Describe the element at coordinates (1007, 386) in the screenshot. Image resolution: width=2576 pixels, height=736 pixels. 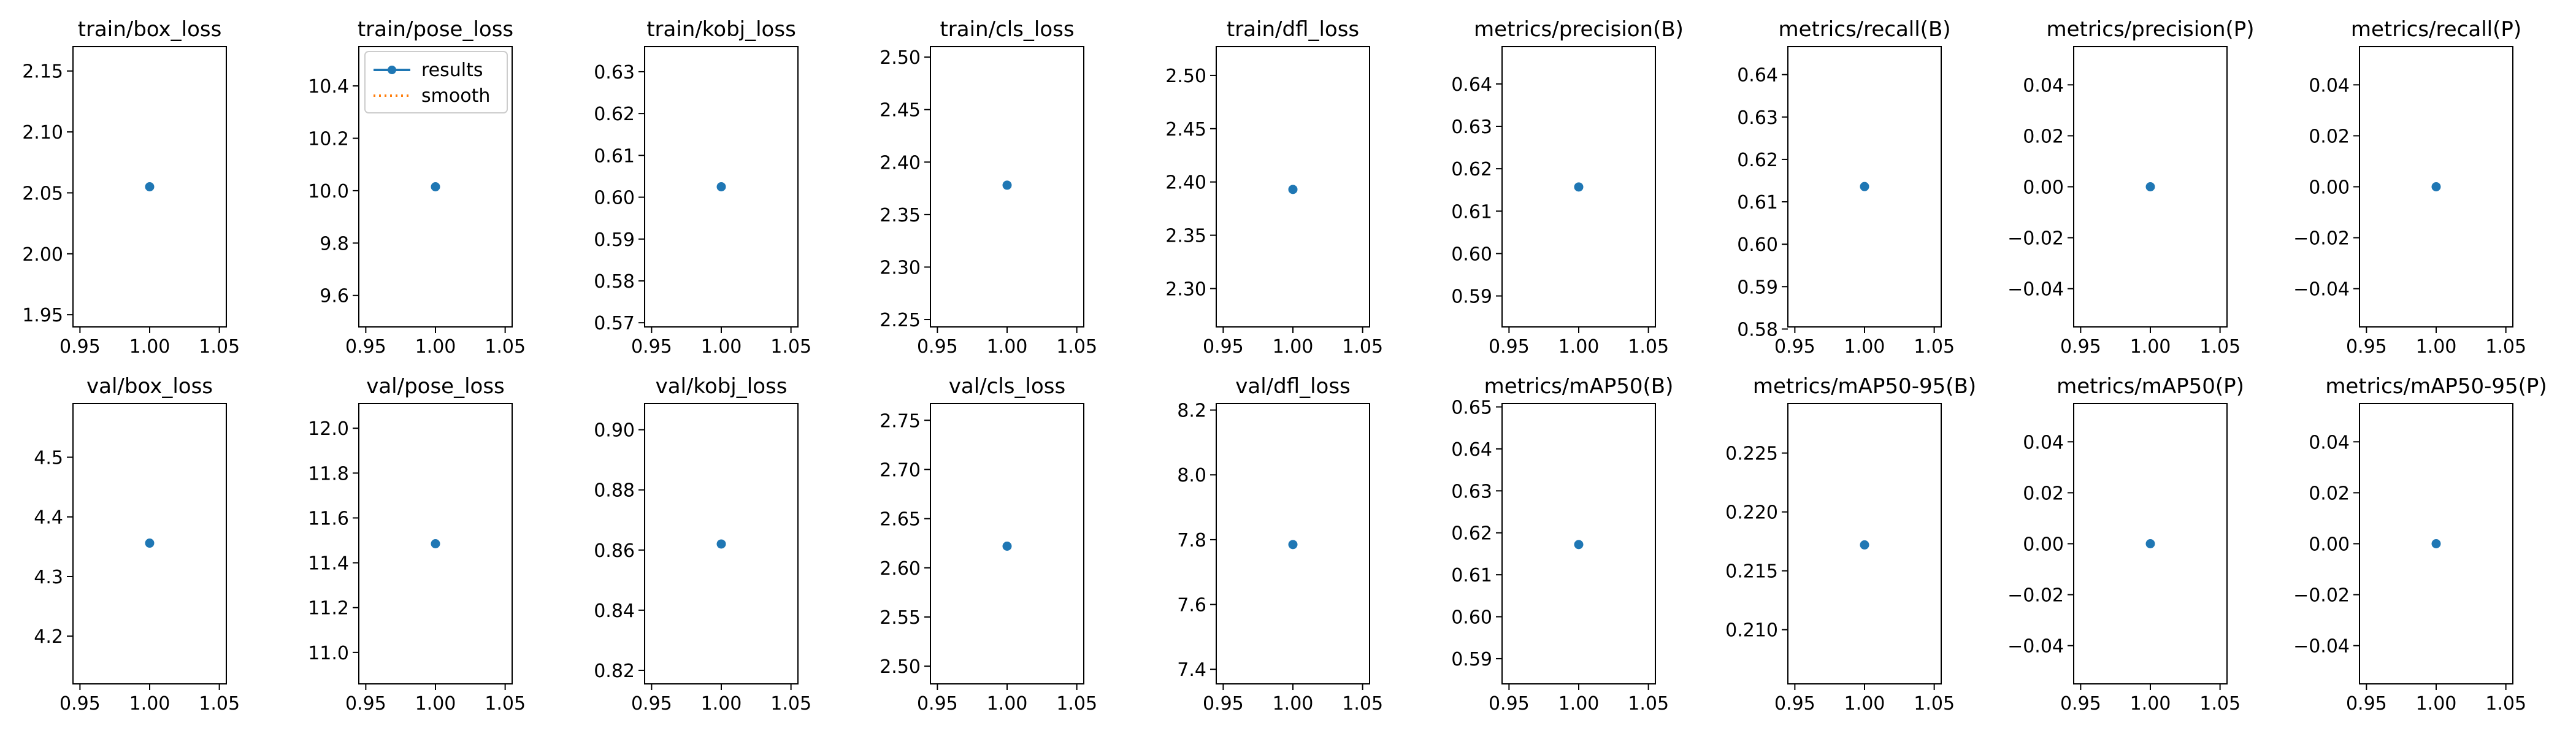
I see `subplot-title: val/cls_loss` at that location.